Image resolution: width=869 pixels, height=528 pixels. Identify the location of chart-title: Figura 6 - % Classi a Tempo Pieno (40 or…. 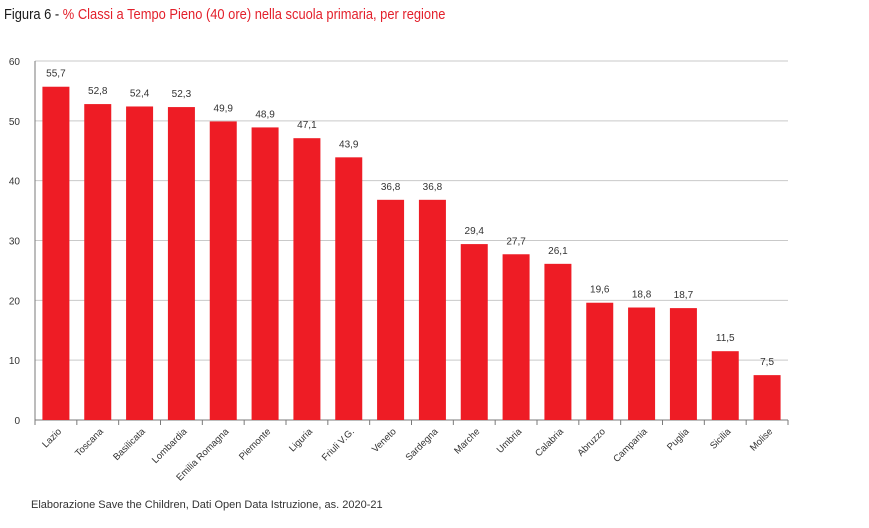
(224, 14).